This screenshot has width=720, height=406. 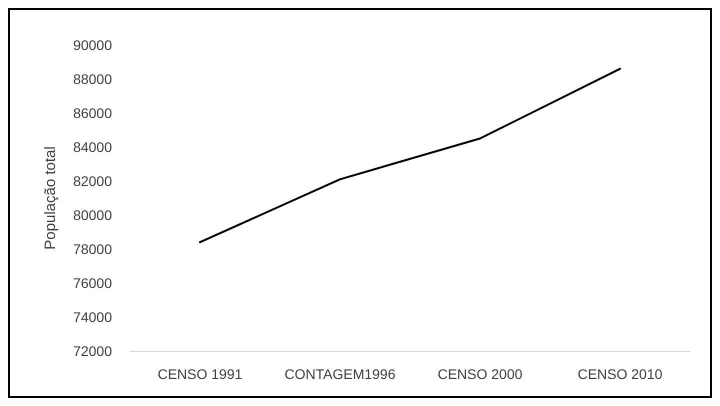 What do you see at coordinates (92, 283) in the screenshot?
I see `y-tick-label: 76000` at bounding box center [92, 283].